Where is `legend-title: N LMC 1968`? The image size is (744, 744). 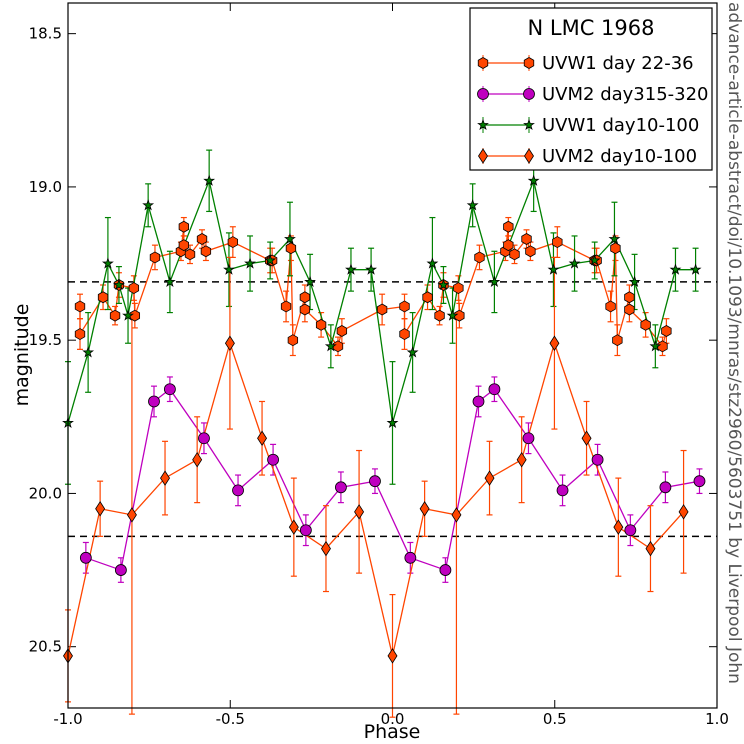
legend-title: N LMC 1968 is located at coordinates (591, 28).